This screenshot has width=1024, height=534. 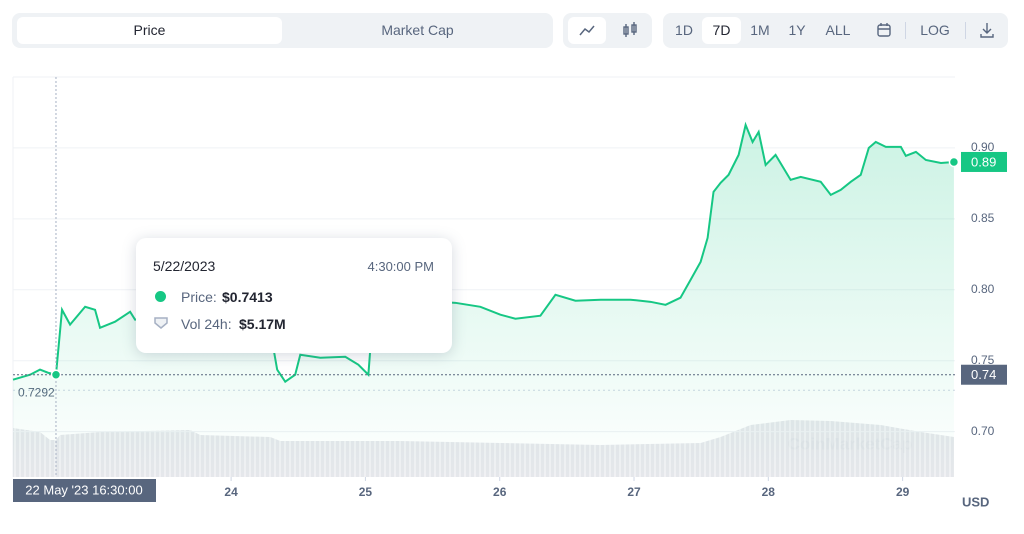 I want to click on range-button: ALL, so click(x=838, y=30).